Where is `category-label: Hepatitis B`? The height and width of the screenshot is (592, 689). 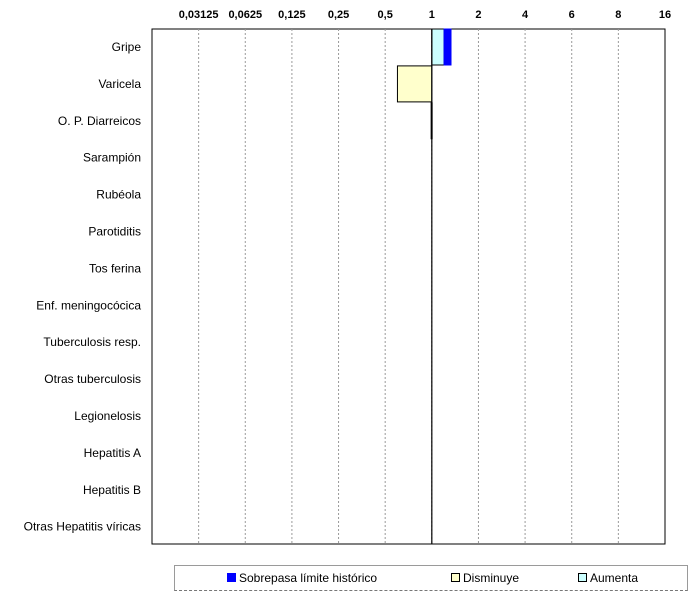
category-label: Hepatitis B is located at coordinates (112, 490).